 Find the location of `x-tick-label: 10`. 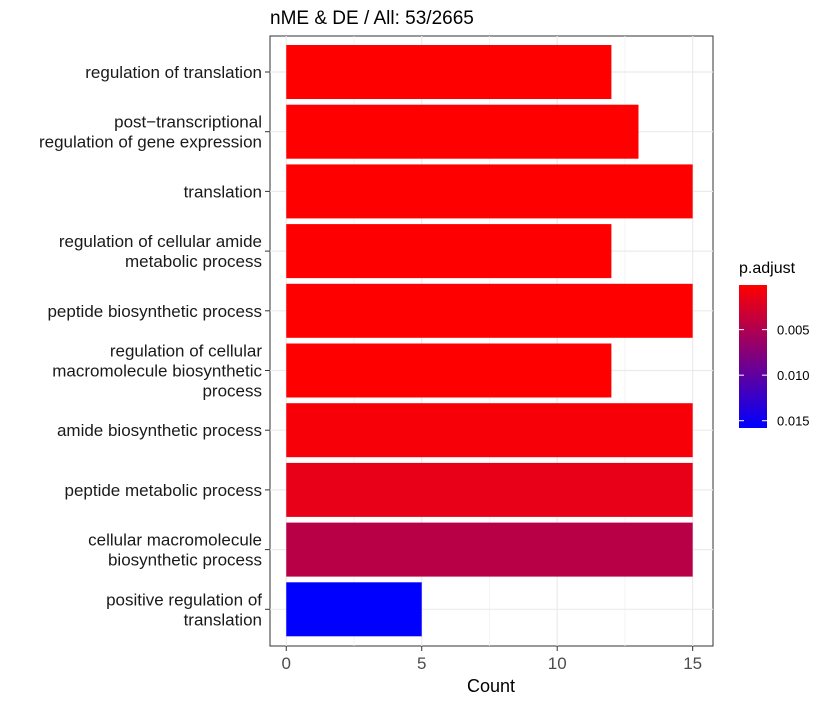

x-tick-label: 10 is located at coordinates (557, 663).